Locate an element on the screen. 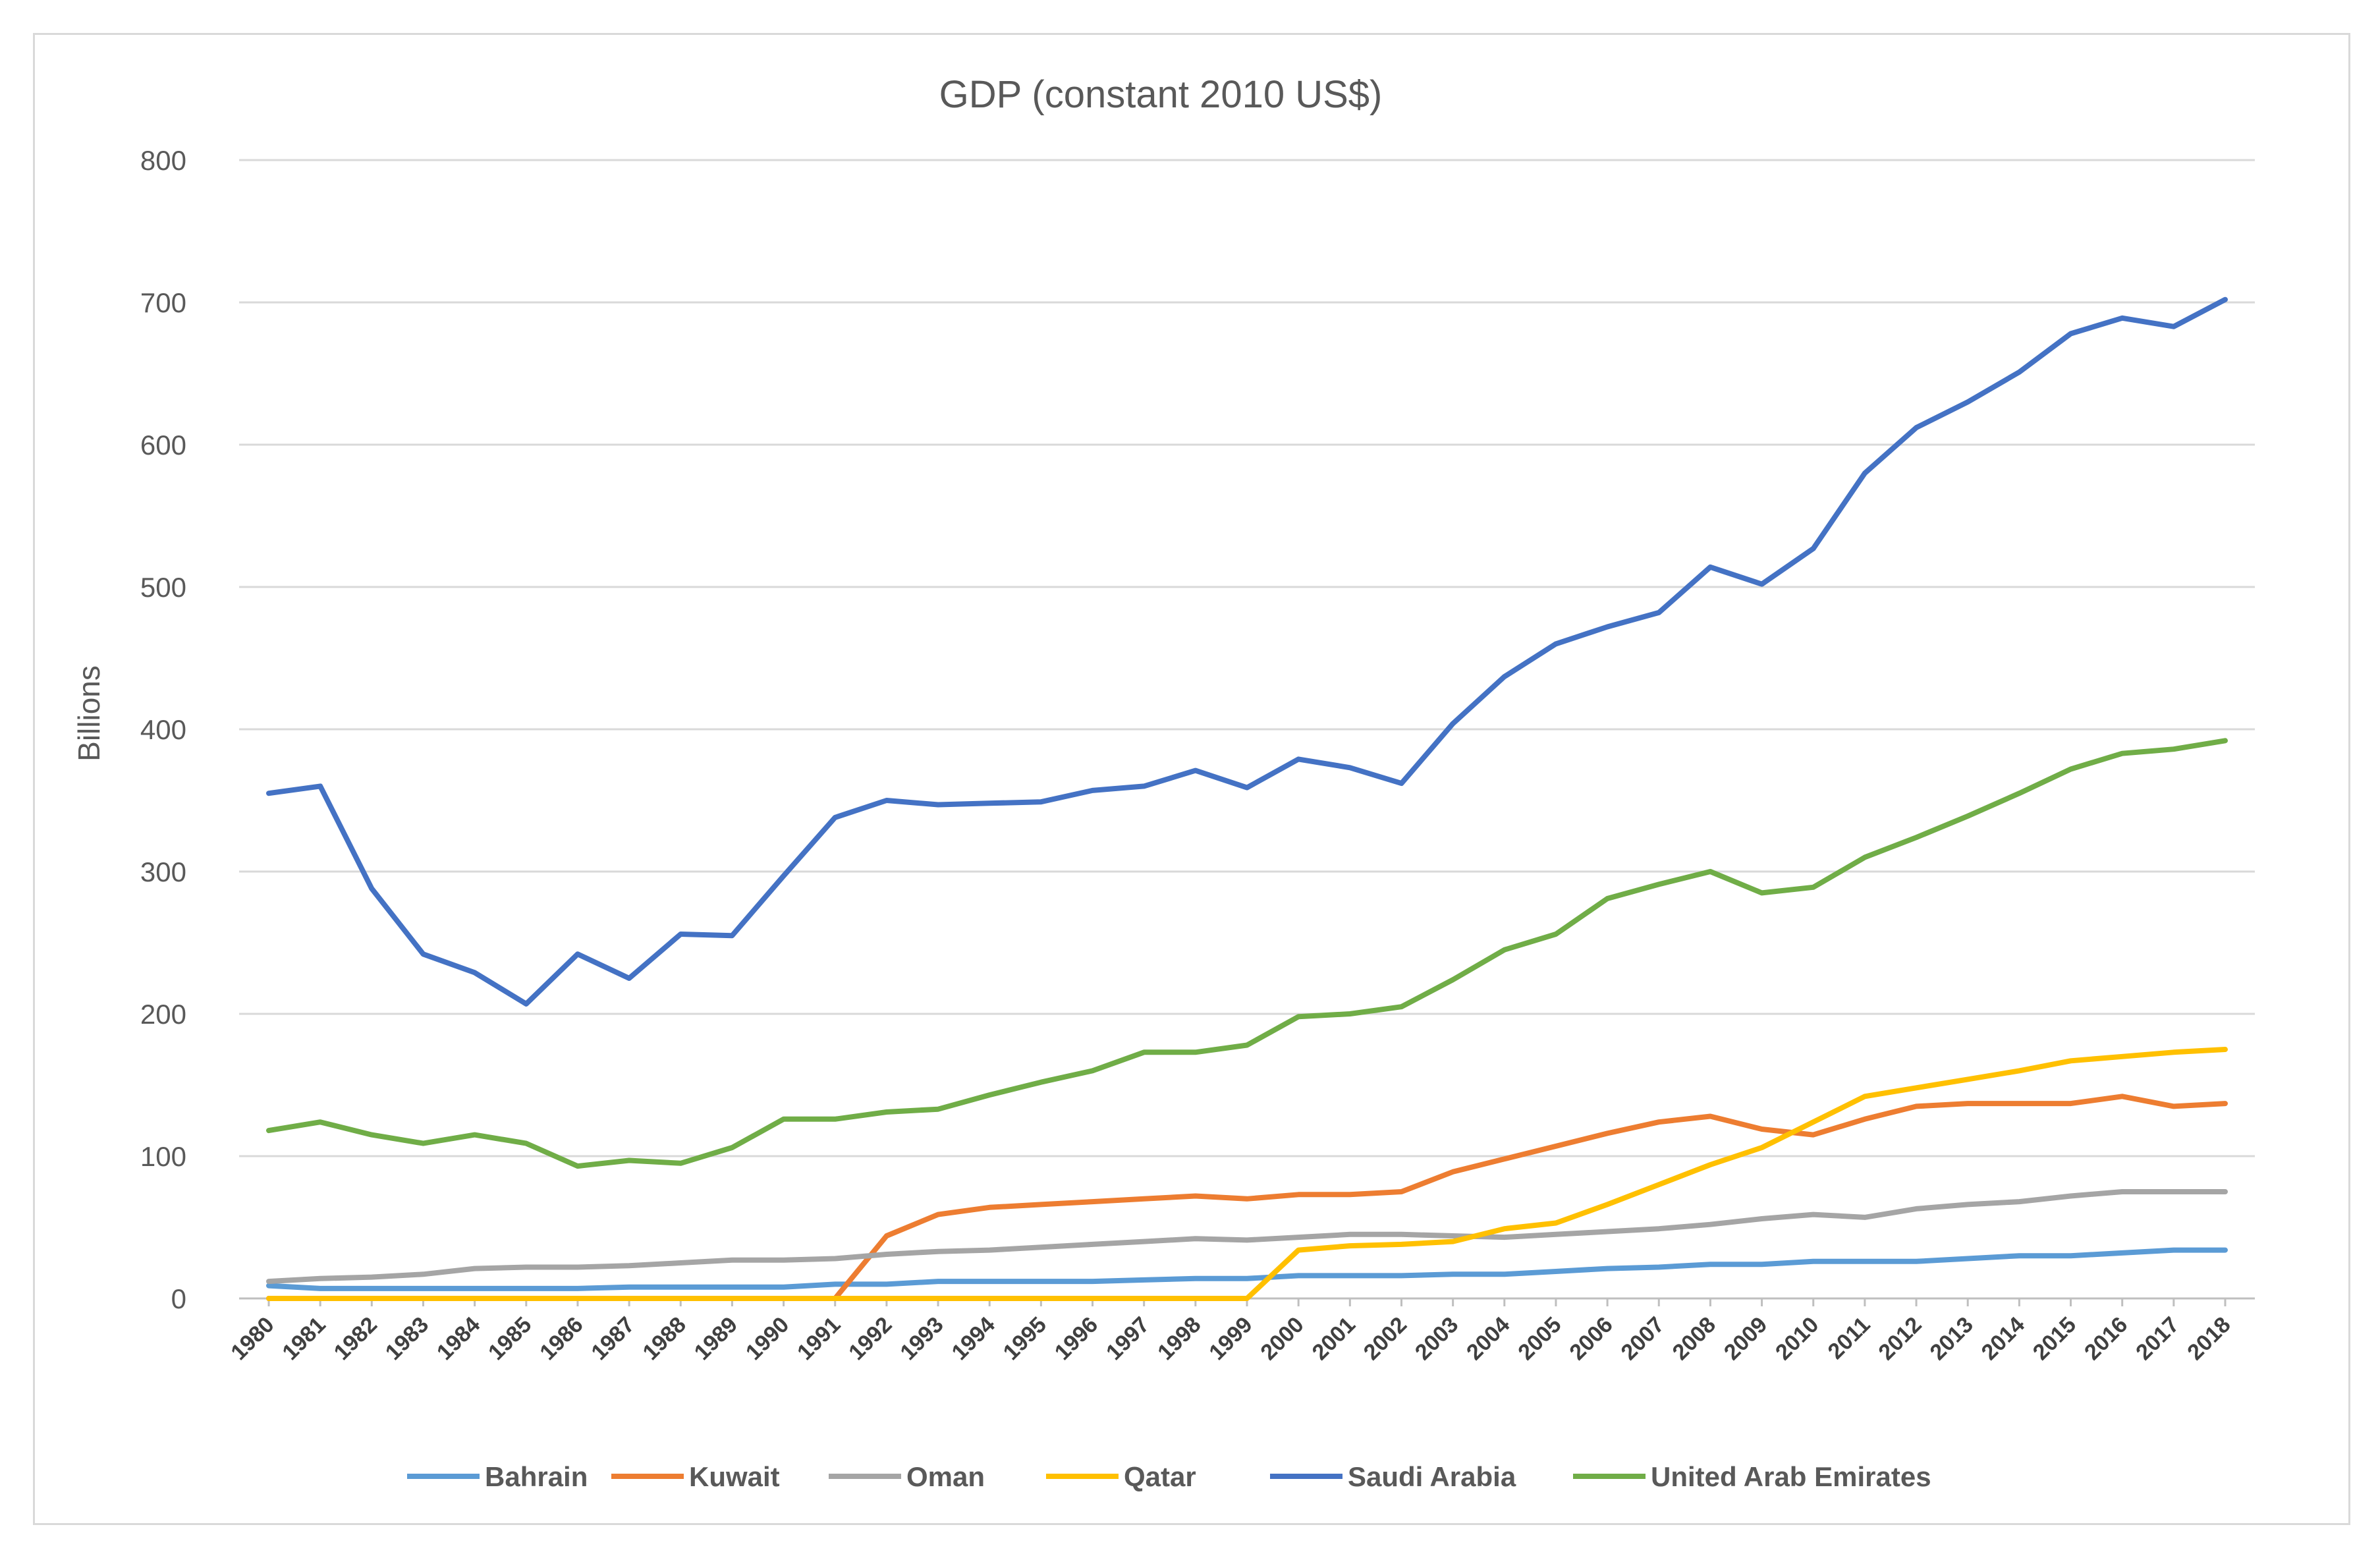  x-tick-label-2008: 2008 is located at coordinates (1694, 1338).